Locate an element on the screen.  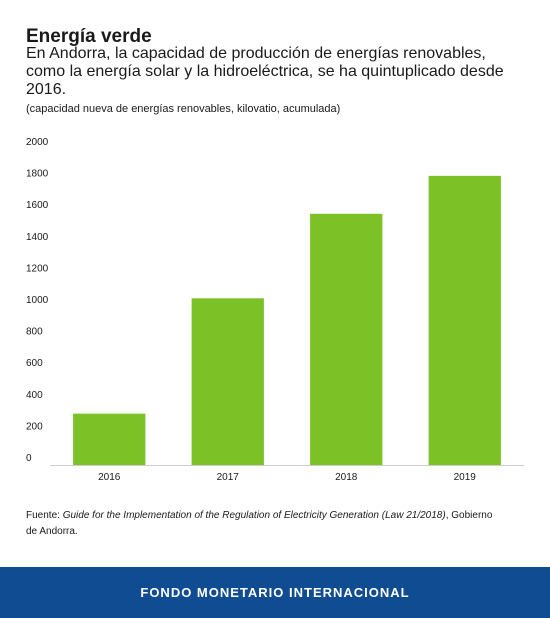
source-suffix: , Gobierno de Andorra. is located at coordinates (259, 523).